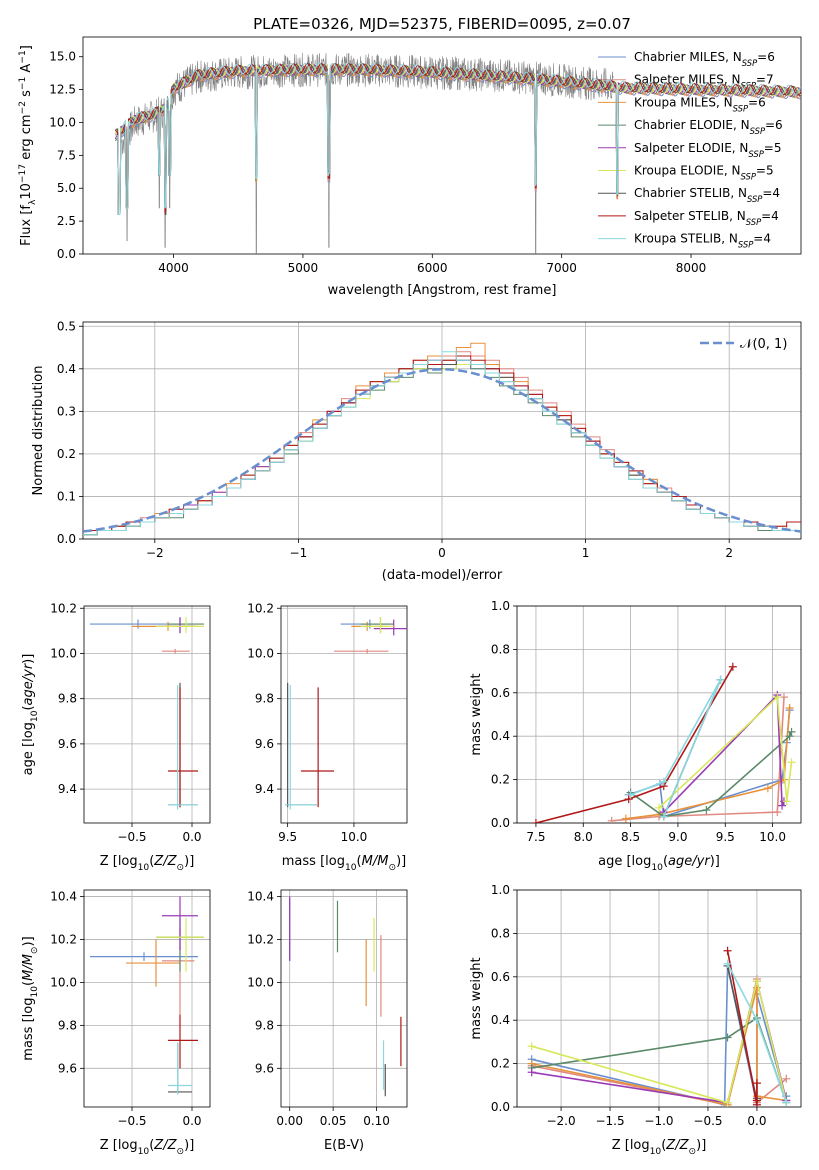 Image resolution: width=819 pixels, height=1170 pixels. What do you see at coordinates (583, 837) in the screenshot?
I see `x-tick-label: 8.0` at bounding box center [583, 837].